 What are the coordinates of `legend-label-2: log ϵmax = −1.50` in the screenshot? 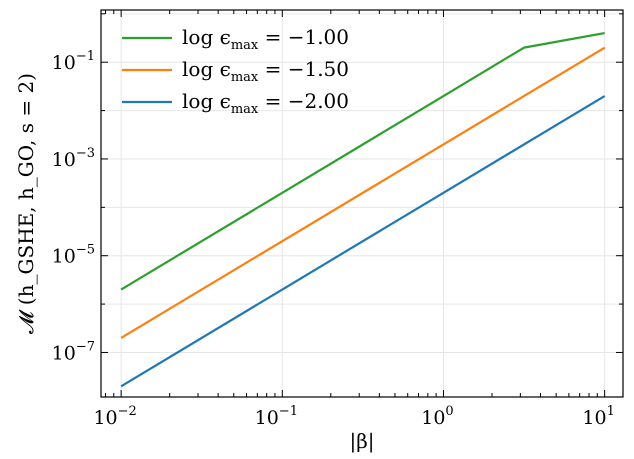 It's located at (265, 71).